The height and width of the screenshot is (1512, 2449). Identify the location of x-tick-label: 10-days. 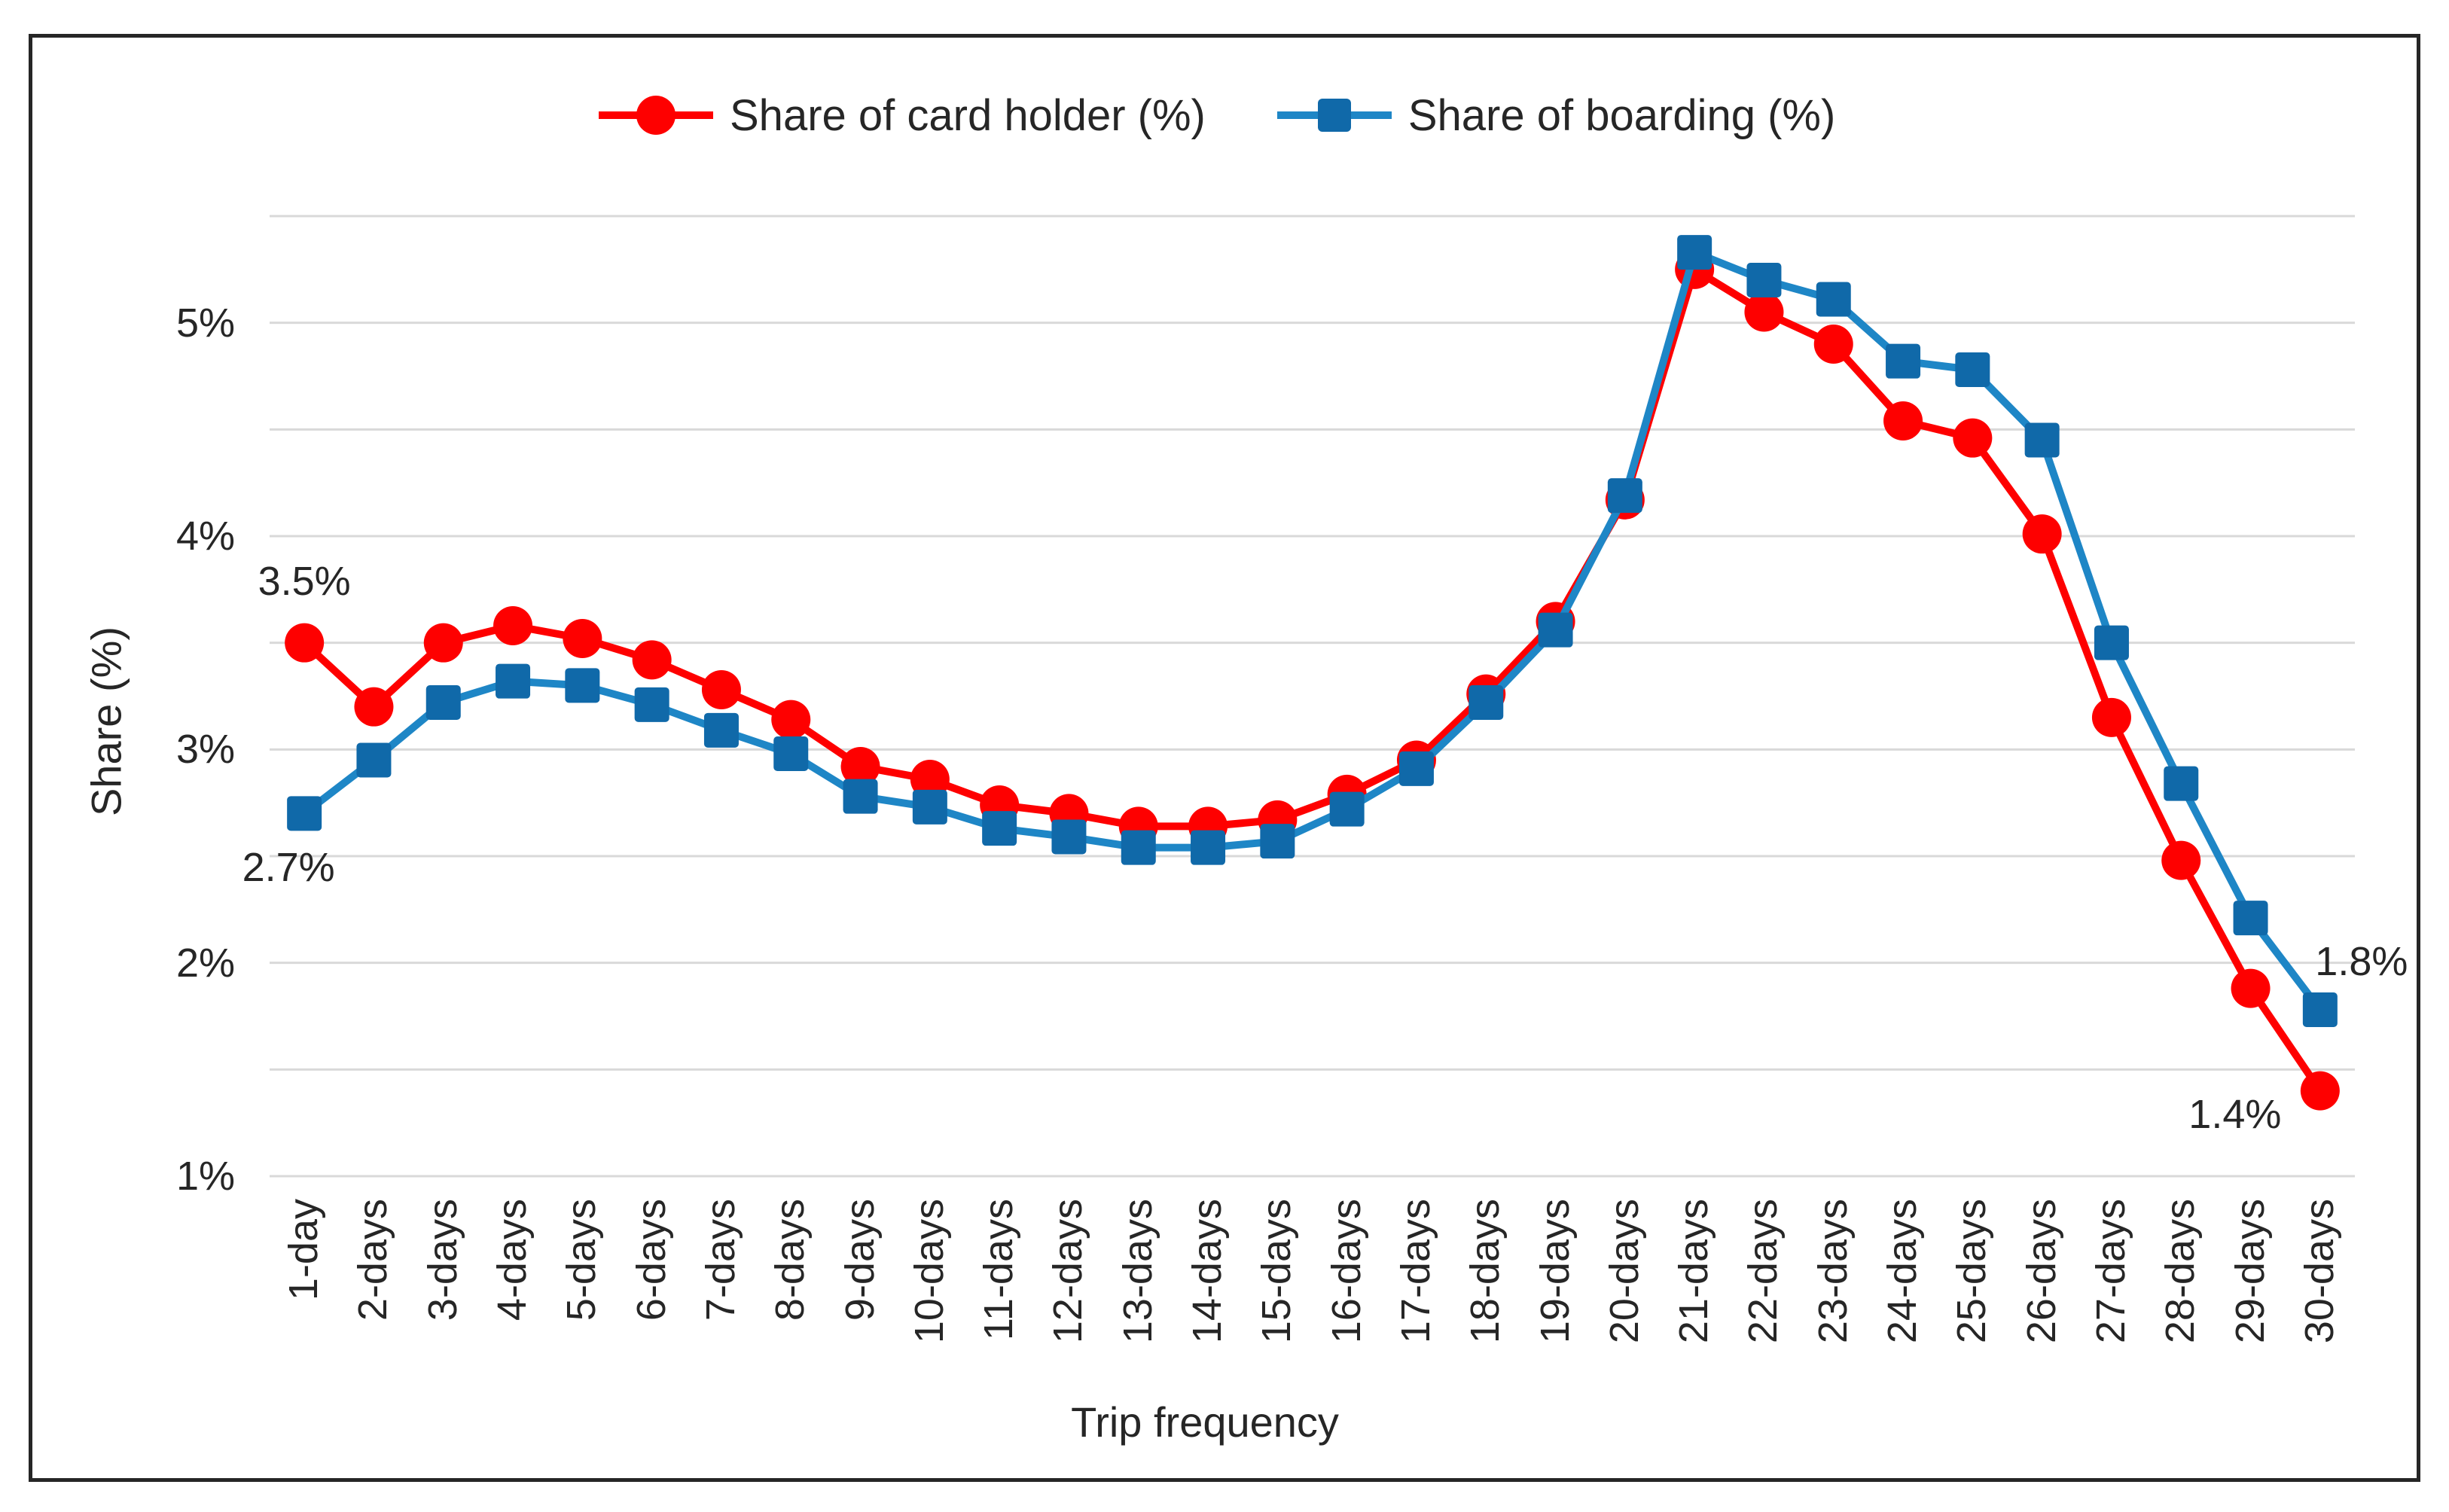
(929, 1271).